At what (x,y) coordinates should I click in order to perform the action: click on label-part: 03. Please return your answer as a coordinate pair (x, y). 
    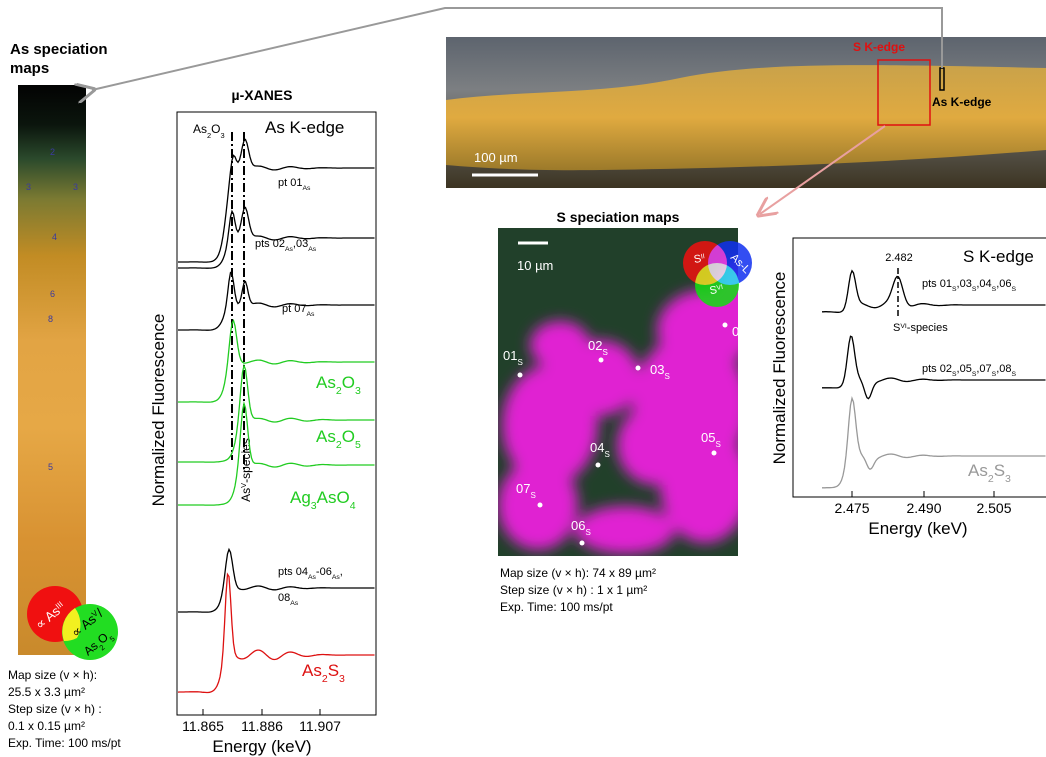
    Looking at the image, I should click on (657, 369).